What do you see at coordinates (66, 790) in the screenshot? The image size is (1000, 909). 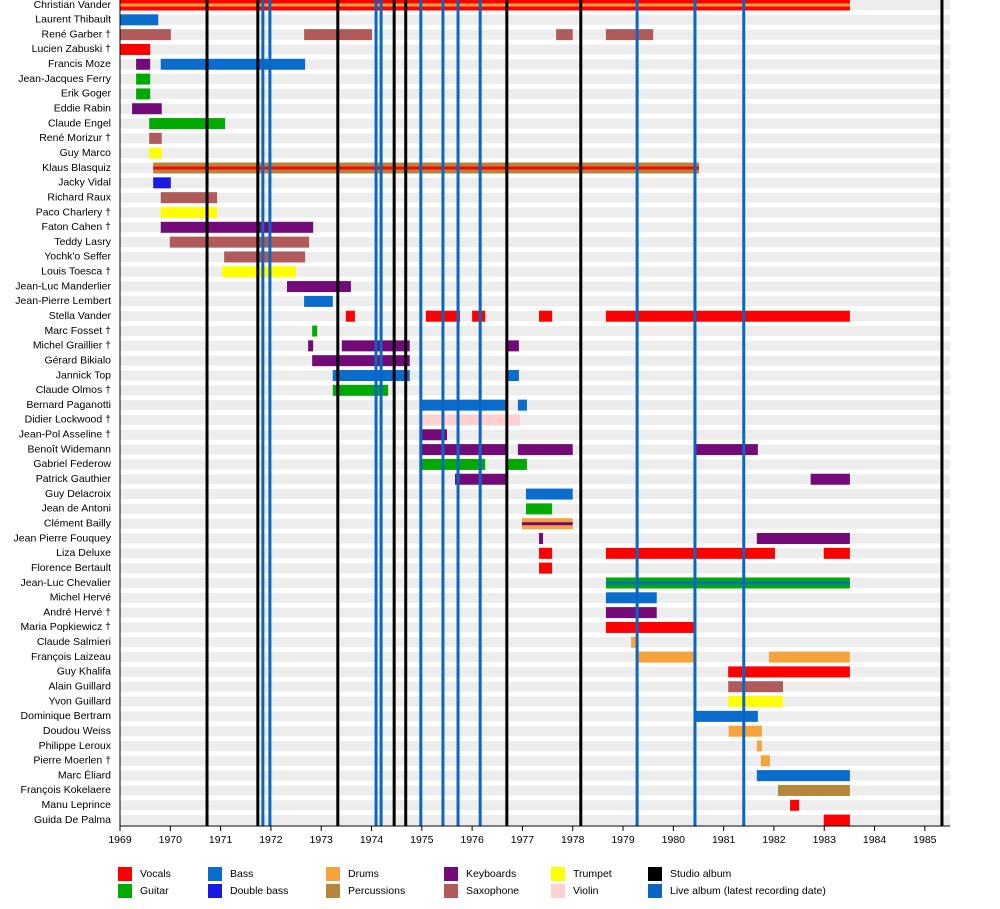 I see `member-name: François Kokelaere` at bounding box center [66, 790].